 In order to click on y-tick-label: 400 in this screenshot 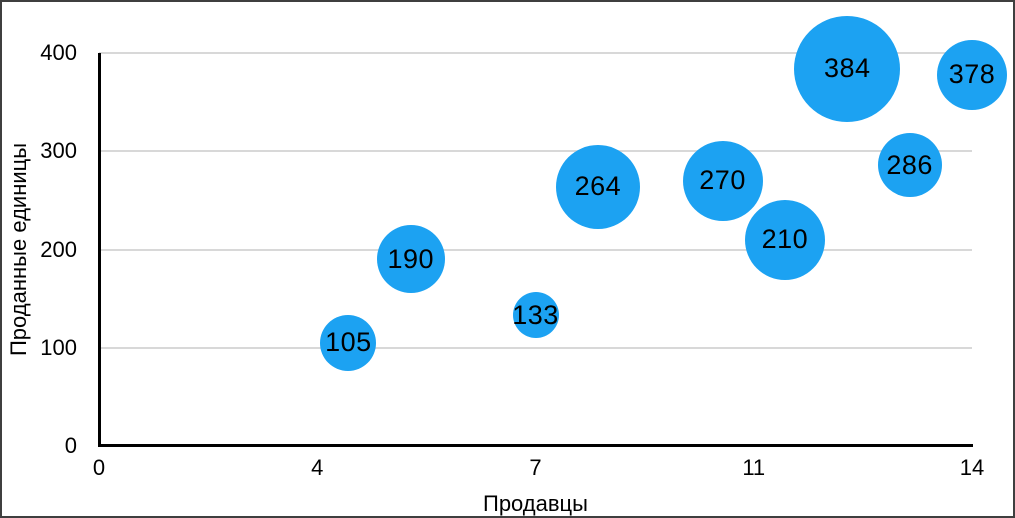, I will do `click(58, 52)`.